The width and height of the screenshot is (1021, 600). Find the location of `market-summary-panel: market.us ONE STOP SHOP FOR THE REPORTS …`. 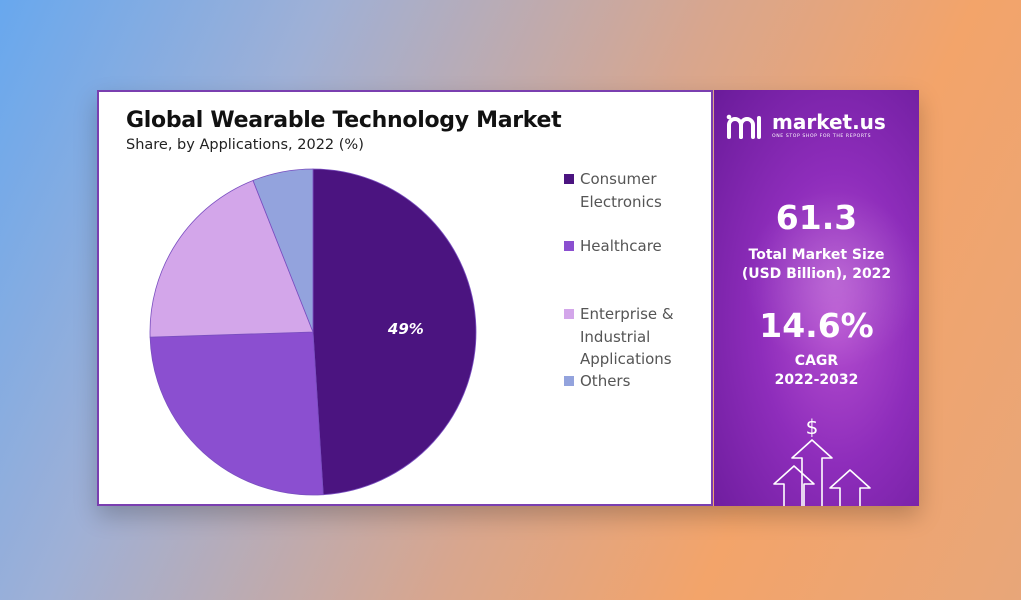

market-summary-panel: market.us ONE STOP SHOP FOR THE REPORTS … is located at coordinates (816, 298).